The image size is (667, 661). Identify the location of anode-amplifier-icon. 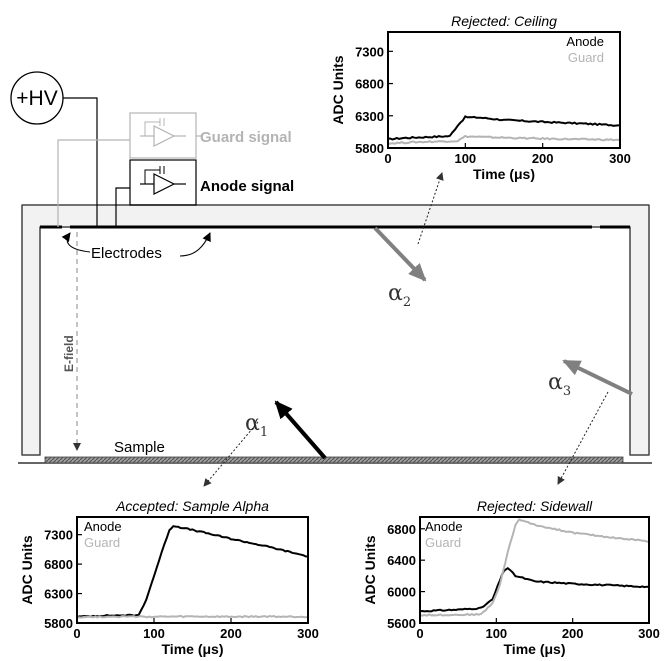
(164, 184).